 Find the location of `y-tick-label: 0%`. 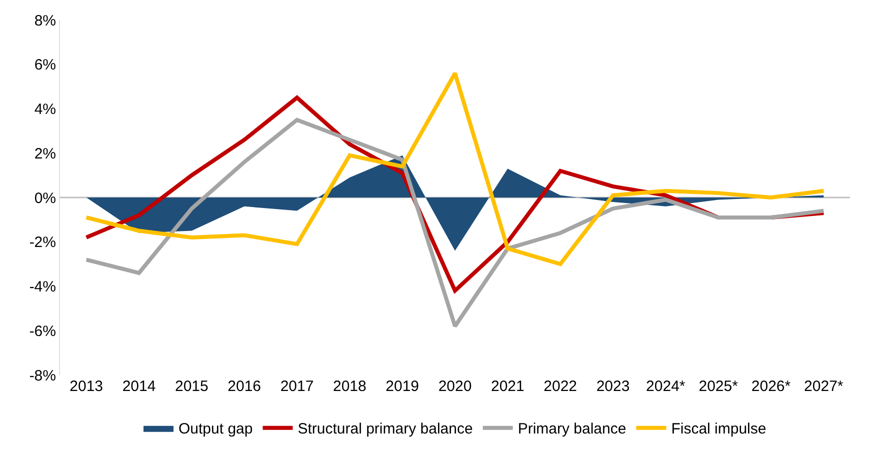

y-tick-label: 0% is located at coordinates (45, 198).